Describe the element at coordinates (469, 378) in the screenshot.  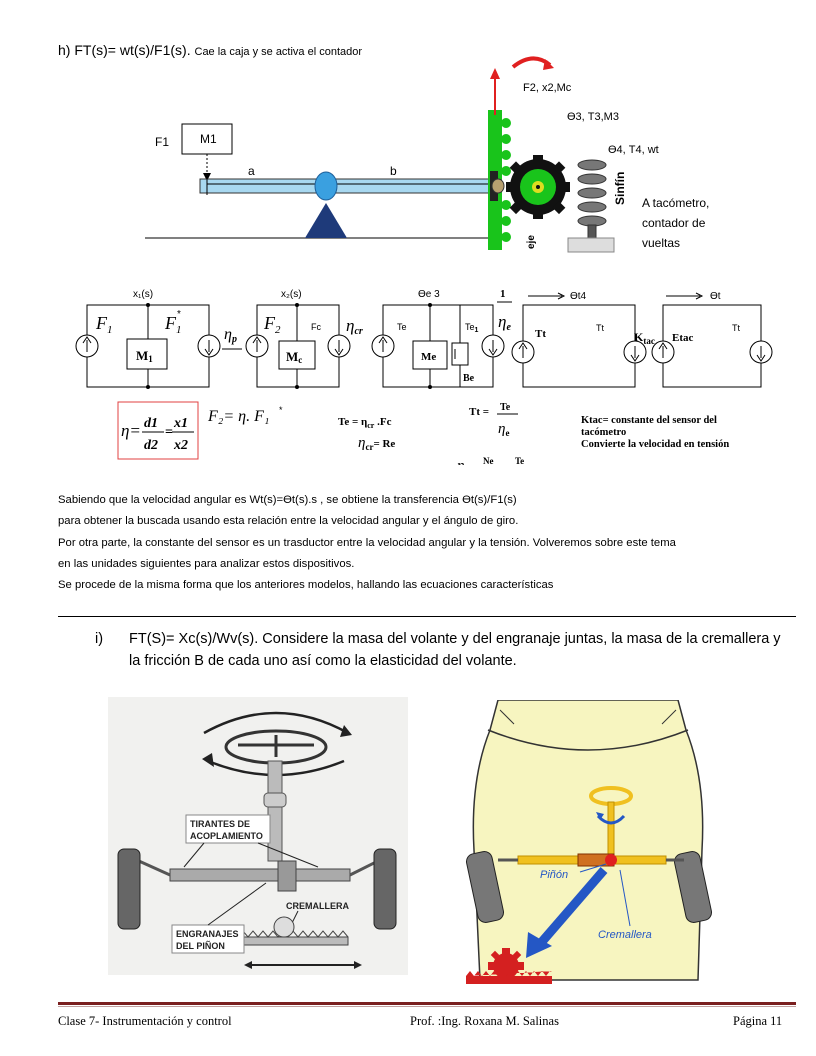
I see `be-label: Be` at that location.